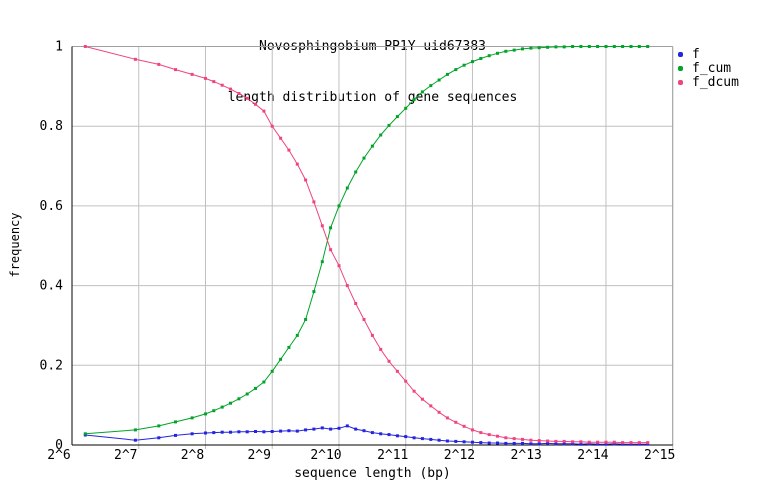 This screenshot has width=762, height=498. Describe the element at coordinates (58, 455) in the screenshot. I see `x-tick-label: 2^6` at that location.